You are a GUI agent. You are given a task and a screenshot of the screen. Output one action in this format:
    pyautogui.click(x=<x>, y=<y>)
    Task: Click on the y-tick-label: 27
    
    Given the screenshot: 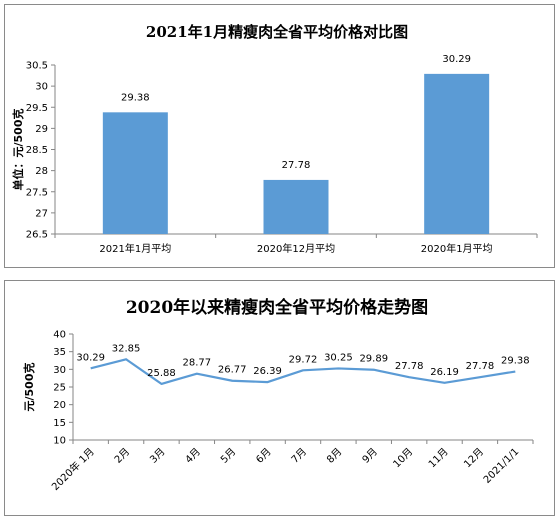 What is the action you would take?
    pyautogui.click(x=41, y=213)
    